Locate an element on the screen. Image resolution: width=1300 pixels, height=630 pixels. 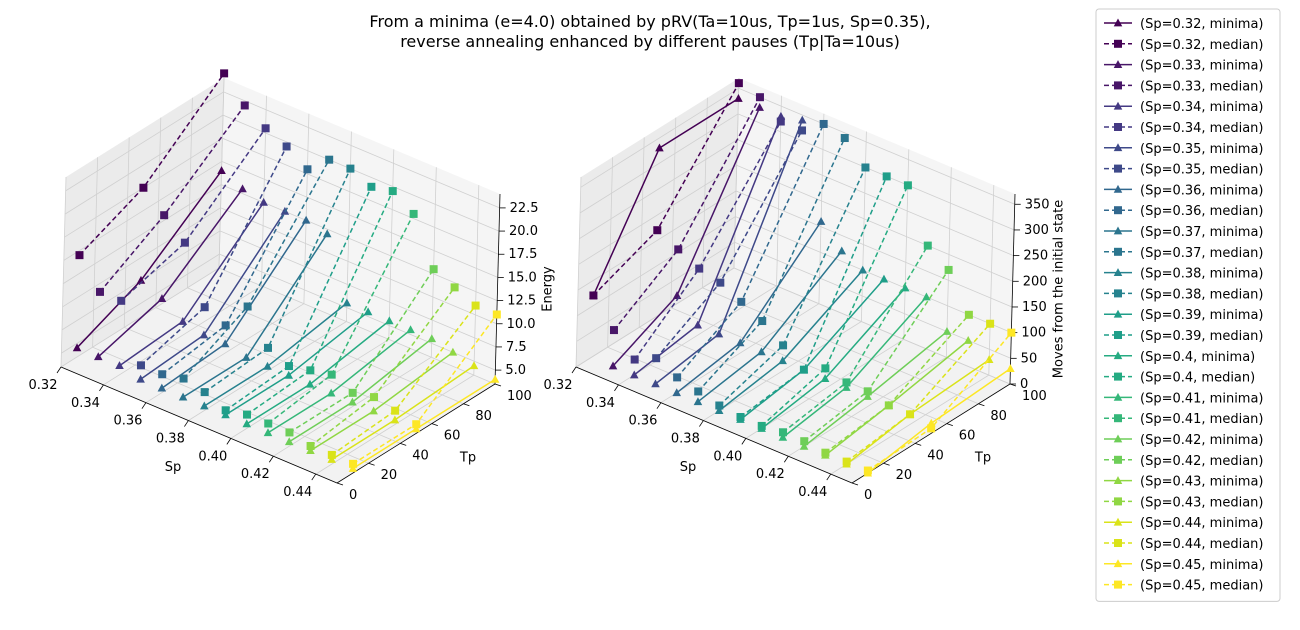
y-tick-label: 80 is located at coordinates (483, 416).